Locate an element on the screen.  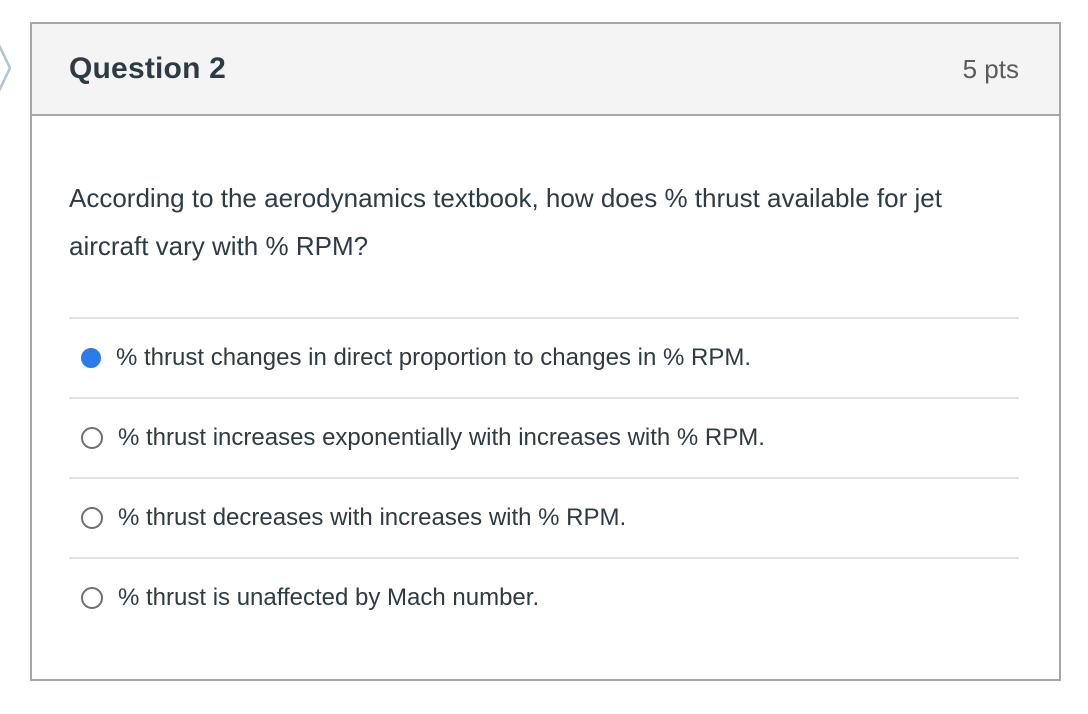
answer-option: % thrust is unaffected by Mach number. is located at coordinates (544, 597).